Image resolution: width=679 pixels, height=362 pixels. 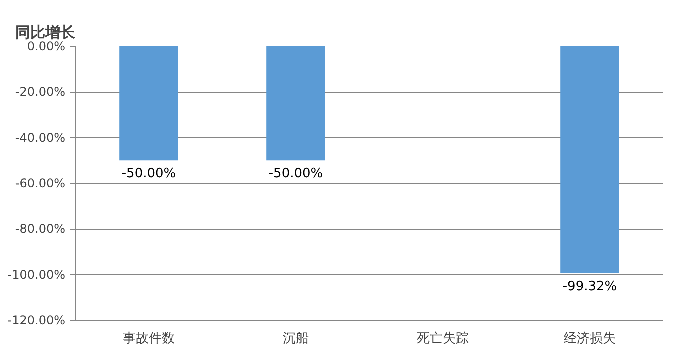 What do you see at coordinates (40, 137) in the screenshot?
I see `y-tick-label: -40.00%` at bounding box center [40, 137].